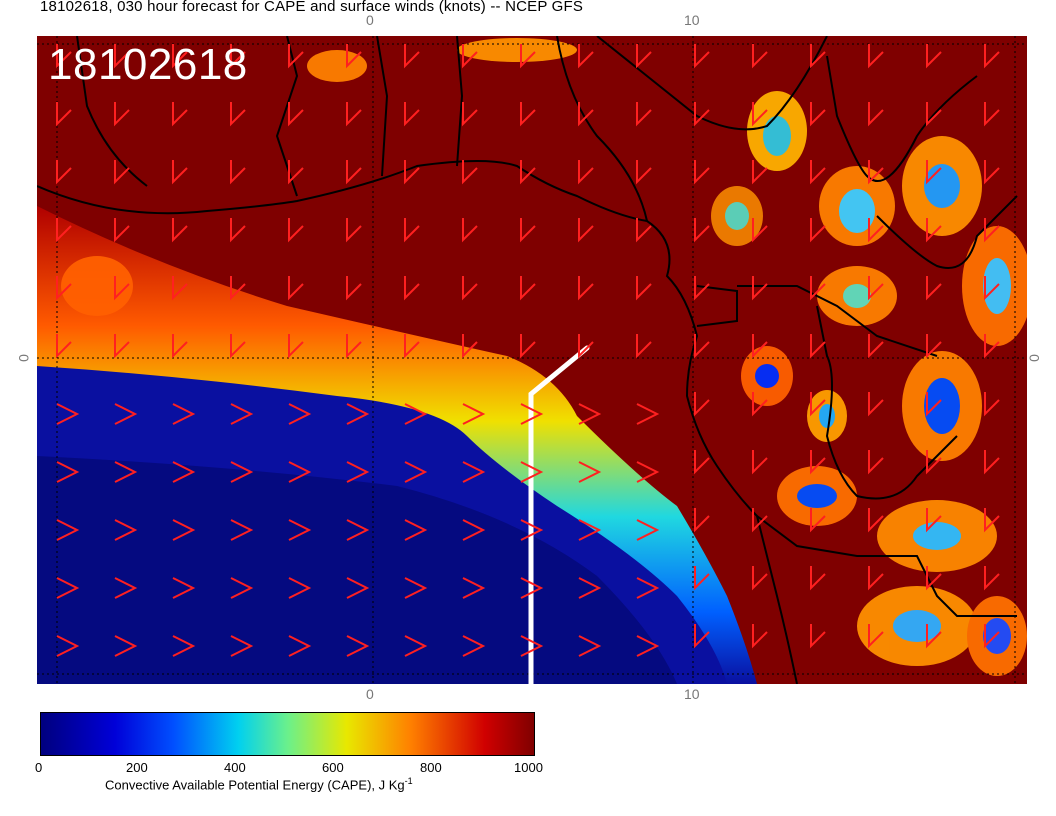  I want to click on cape-colorbar, so click(287, 734).